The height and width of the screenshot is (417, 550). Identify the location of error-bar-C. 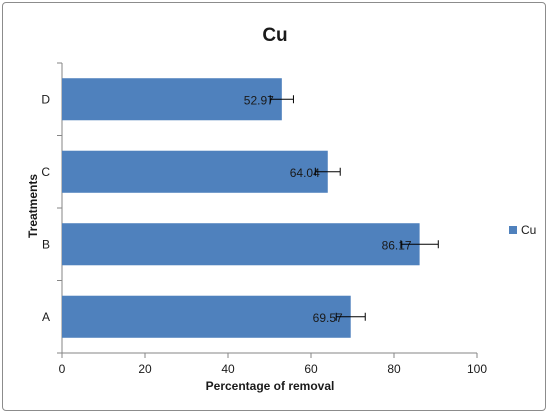
(327, 171).